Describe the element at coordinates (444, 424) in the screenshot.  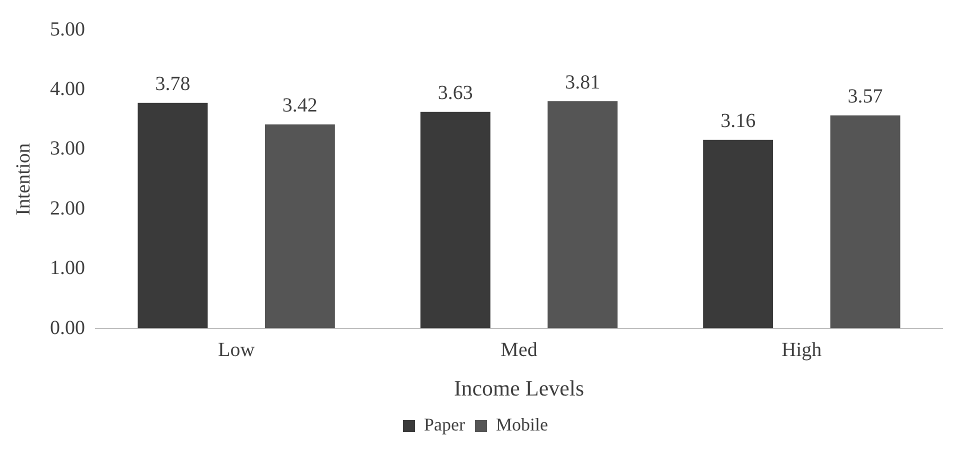
I see `legend-label: Paper` at that location.